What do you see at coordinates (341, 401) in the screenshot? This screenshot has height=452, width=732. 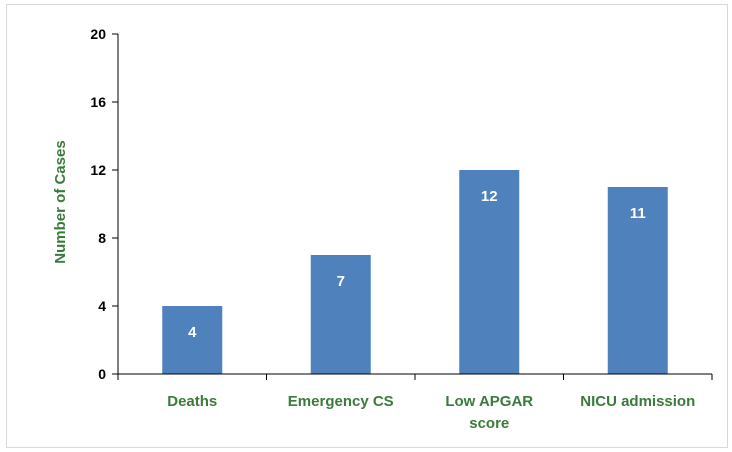 I see `x-category-label-1: Emergency CS` at bounding box center [341, 401].